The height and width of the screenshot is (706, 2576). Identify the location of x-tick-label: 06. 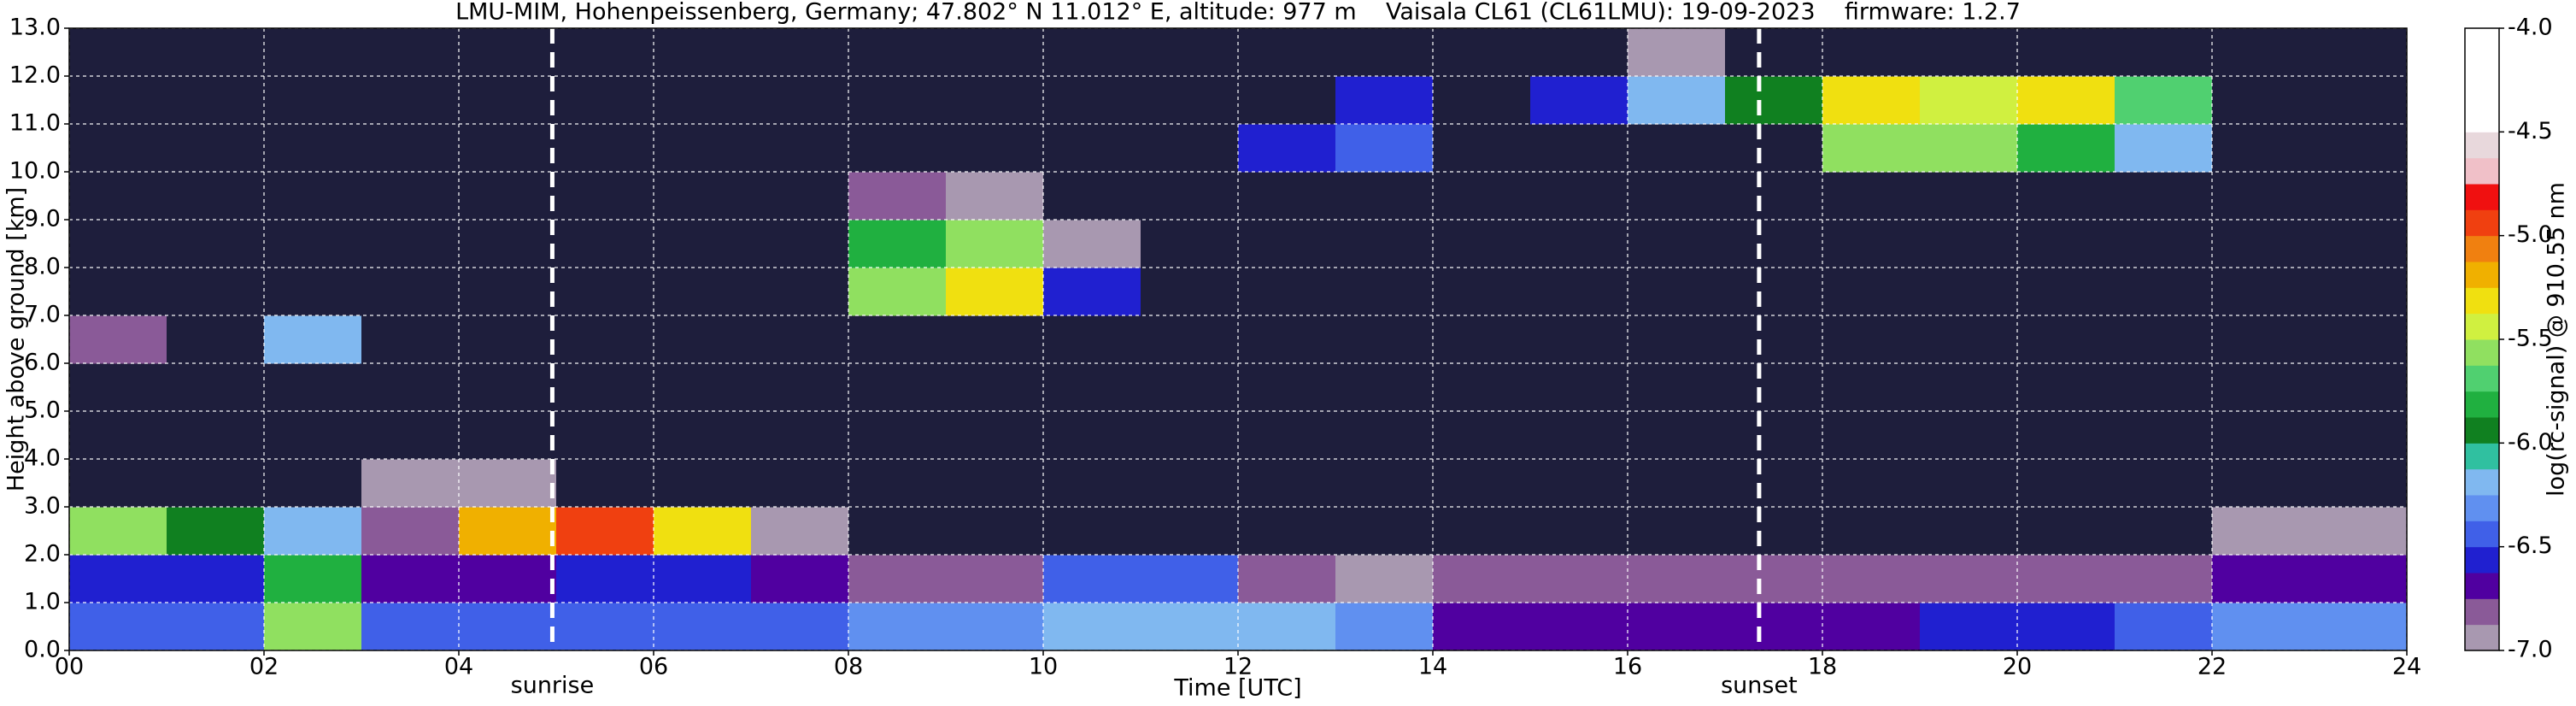
(653, 667).